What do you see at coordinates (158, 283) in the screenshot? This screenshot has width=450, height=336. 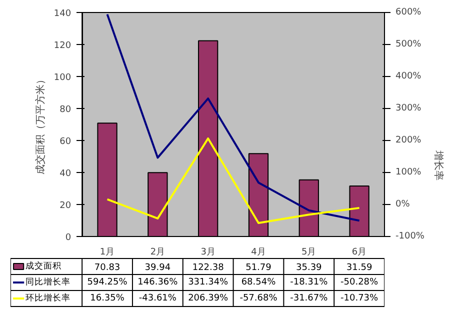 I see `data-label: 146.36%` at bounding box center [158, 283].